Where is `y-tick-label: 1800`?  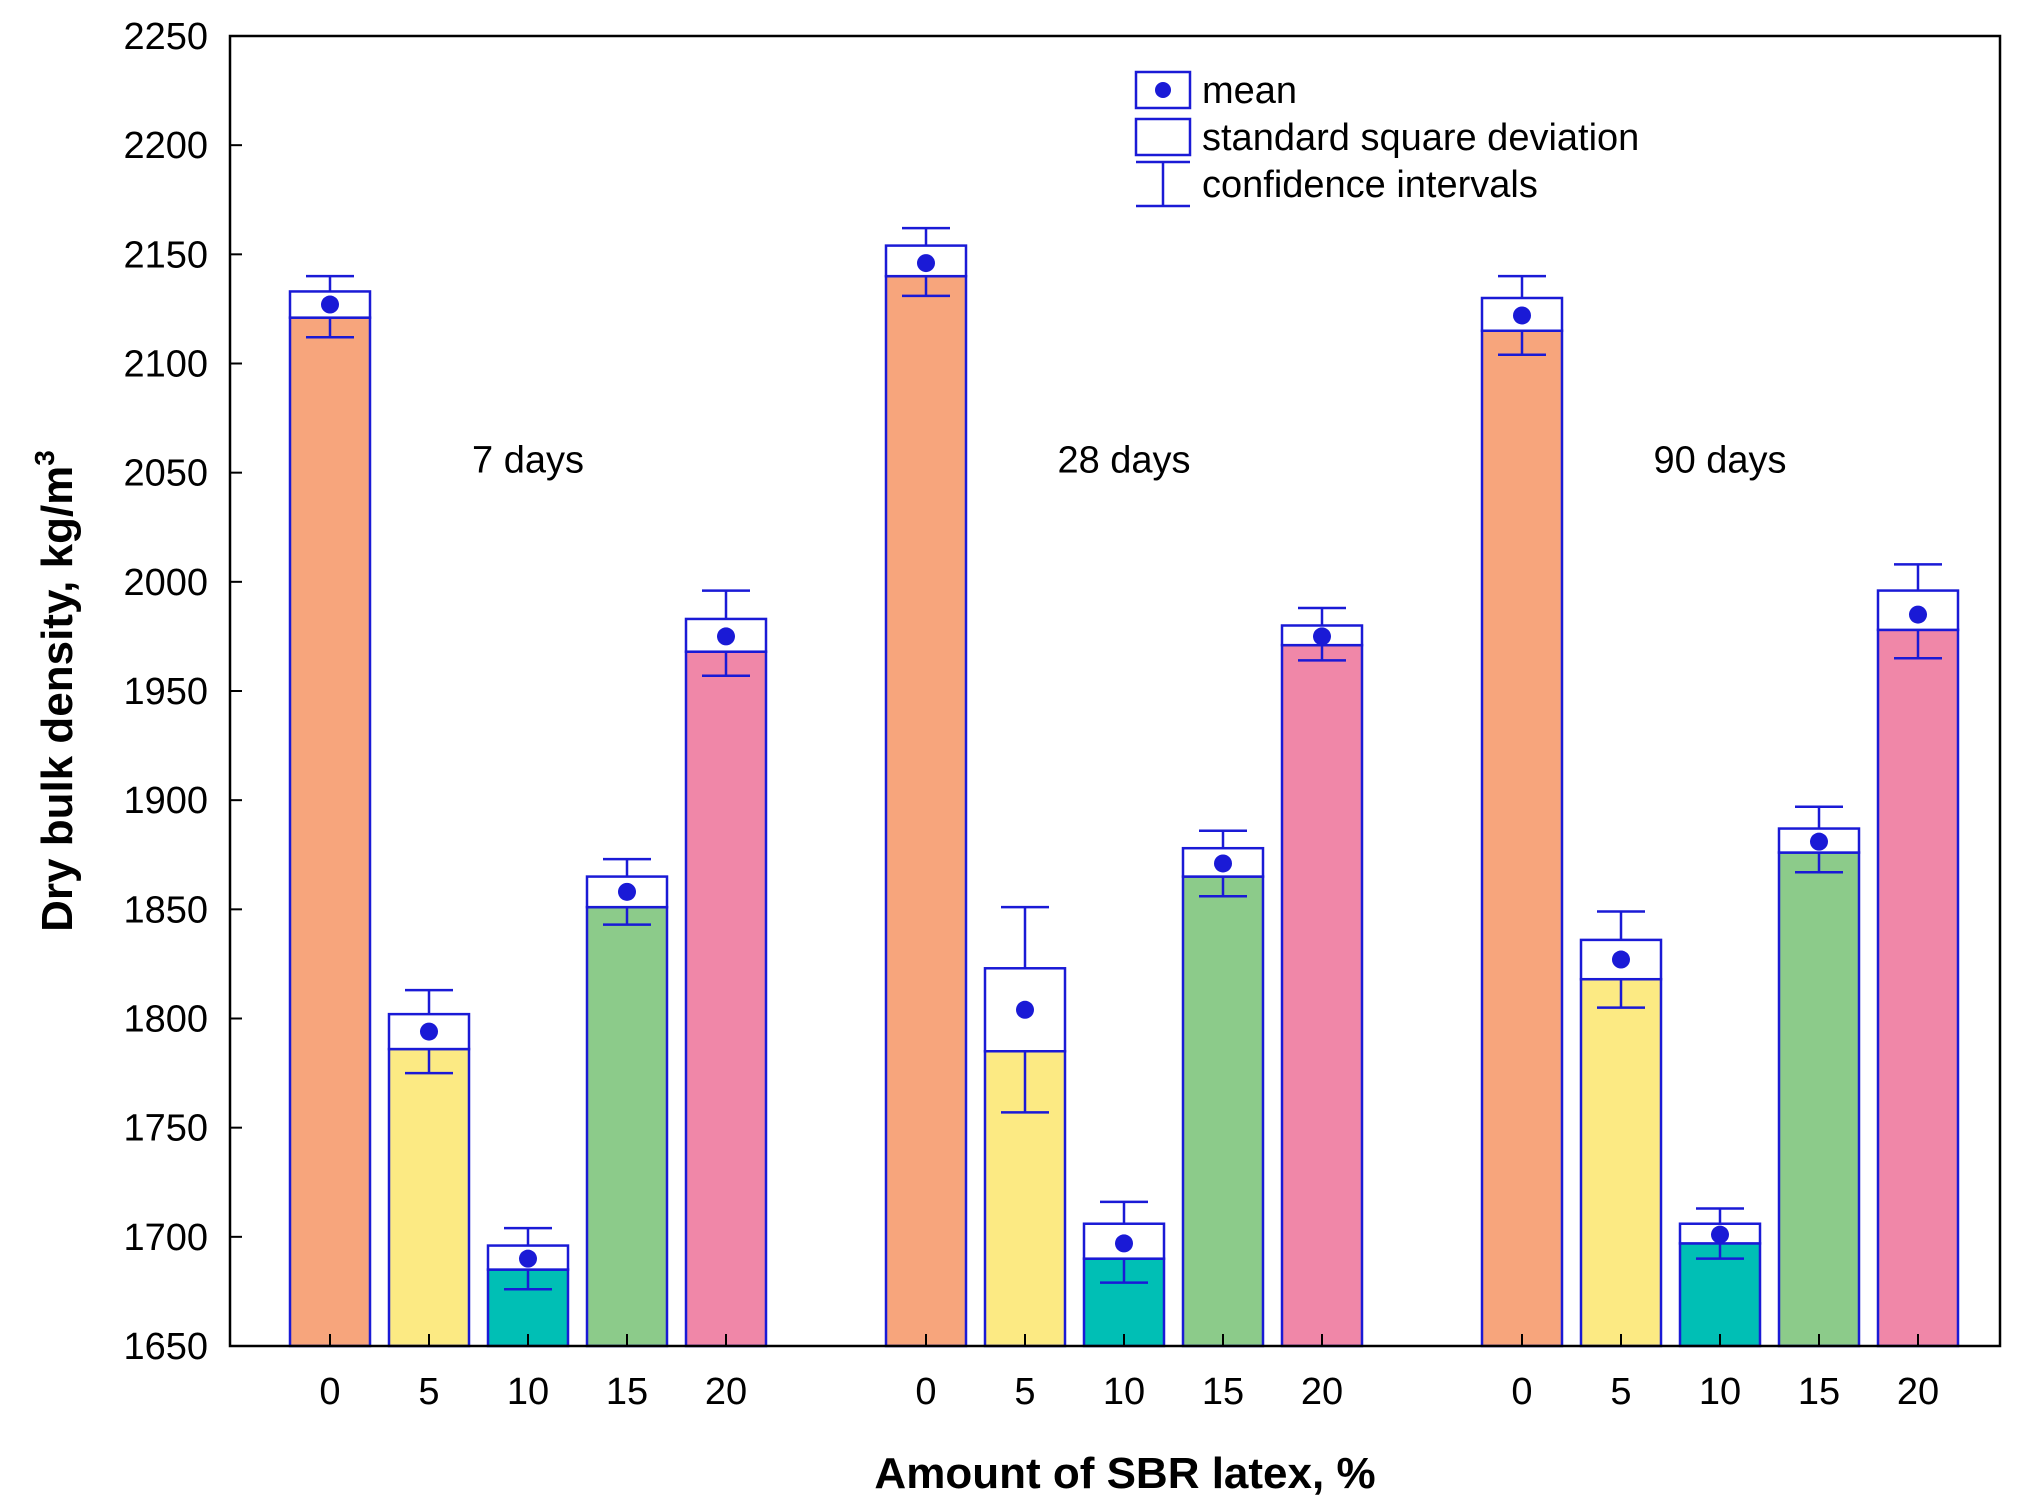
y-tick-label: 1800 is located at coordinates (165, 1020).